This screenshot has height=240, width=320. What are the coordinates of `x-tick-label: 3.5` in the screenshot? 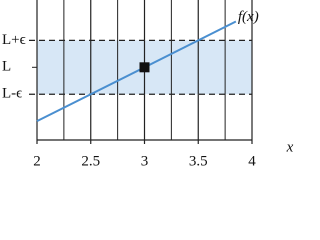 It's located at (198, 161).